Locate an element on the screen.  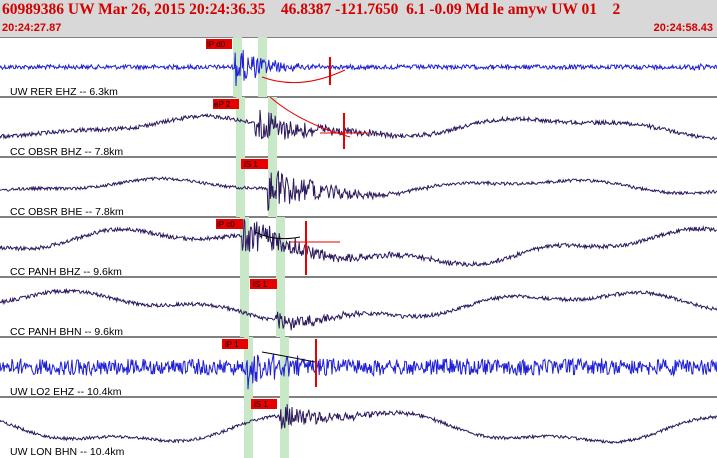
trace-panel-2: eP 2 CC OBSR BHZ -- 7.8km is located at coordinates (358, 127).